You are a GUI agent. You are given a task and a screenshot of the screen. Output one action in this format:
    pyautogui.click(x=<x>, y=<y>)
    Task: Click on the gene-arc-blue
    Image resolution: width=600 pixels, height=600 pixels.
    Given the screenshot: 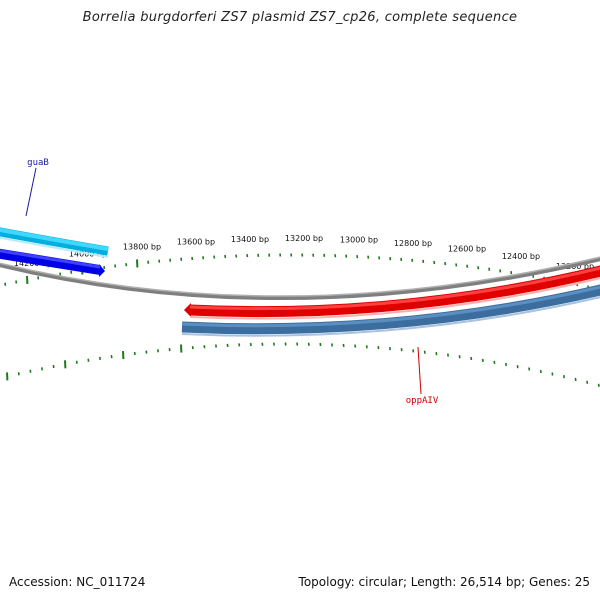 What is the action you would take?
    pyautogui.click(x=50, y=261)
    